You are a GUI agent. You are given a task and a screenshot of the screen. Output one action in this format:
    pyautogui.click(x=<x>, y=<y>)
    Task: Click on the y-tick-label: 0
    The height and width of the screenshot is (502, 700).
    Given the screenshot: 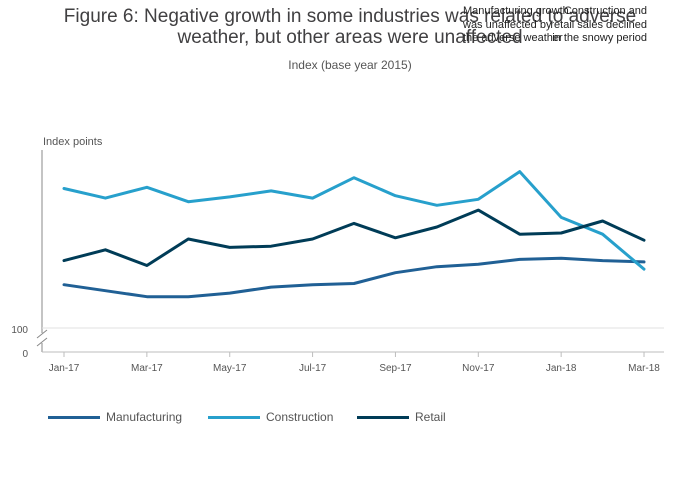 What is the action you would take?
    pyautogui.click(x=25, y=354)
    